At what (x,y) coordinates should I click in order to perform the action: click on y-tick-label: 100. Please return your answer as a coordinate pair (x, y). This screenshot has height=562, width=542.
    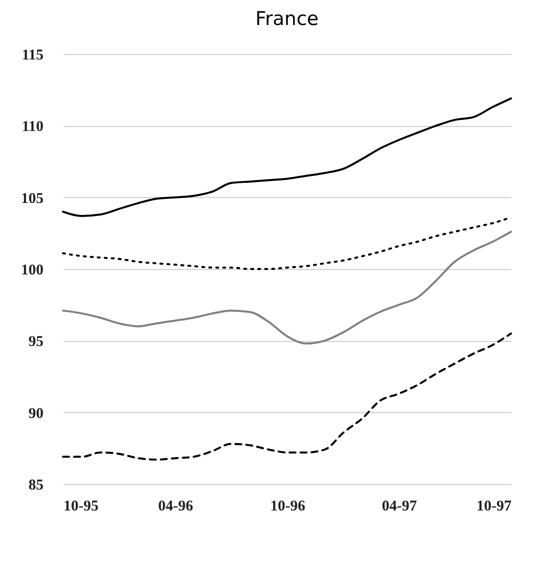
    Looking at the image, I should click on (32, 270).